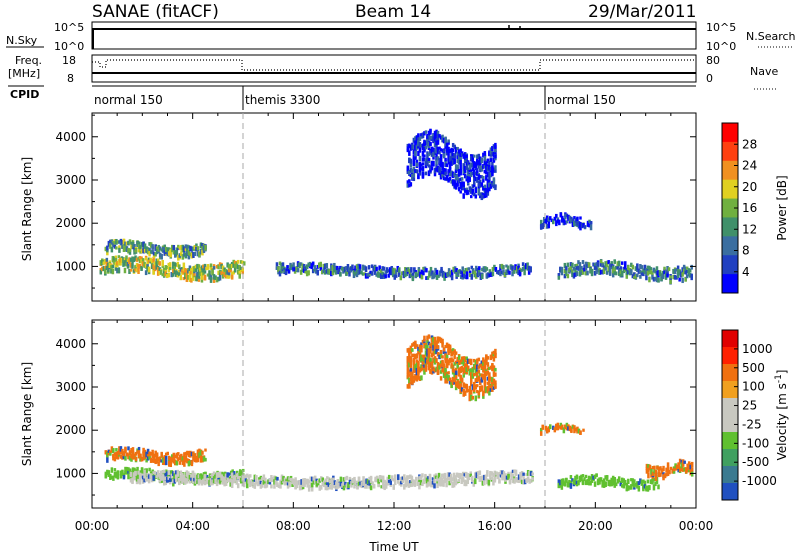  Describe the element at coordinates (27, 209) in the screenshot. I see `power-ylabel: Slant Range [km]` at that location.